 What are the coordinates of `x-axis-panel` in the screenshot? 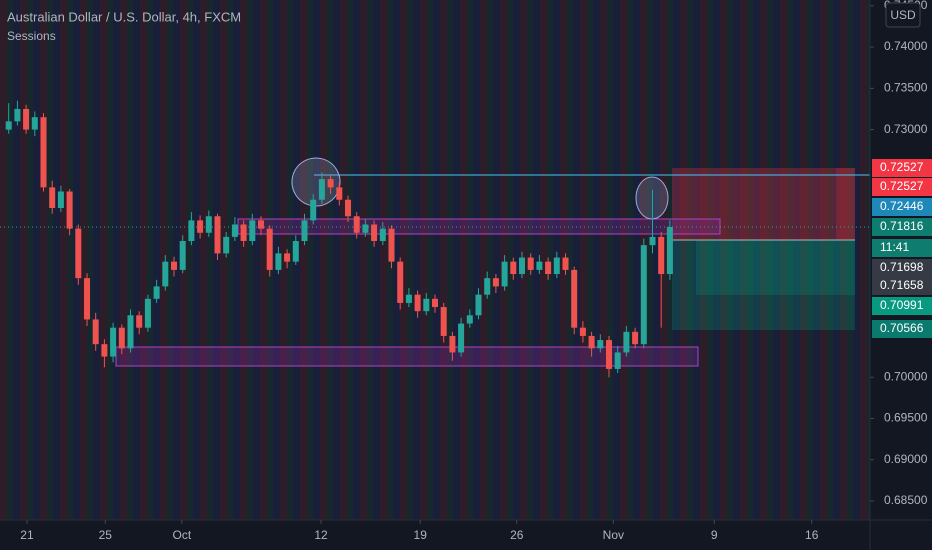 It's located at (466, 535).